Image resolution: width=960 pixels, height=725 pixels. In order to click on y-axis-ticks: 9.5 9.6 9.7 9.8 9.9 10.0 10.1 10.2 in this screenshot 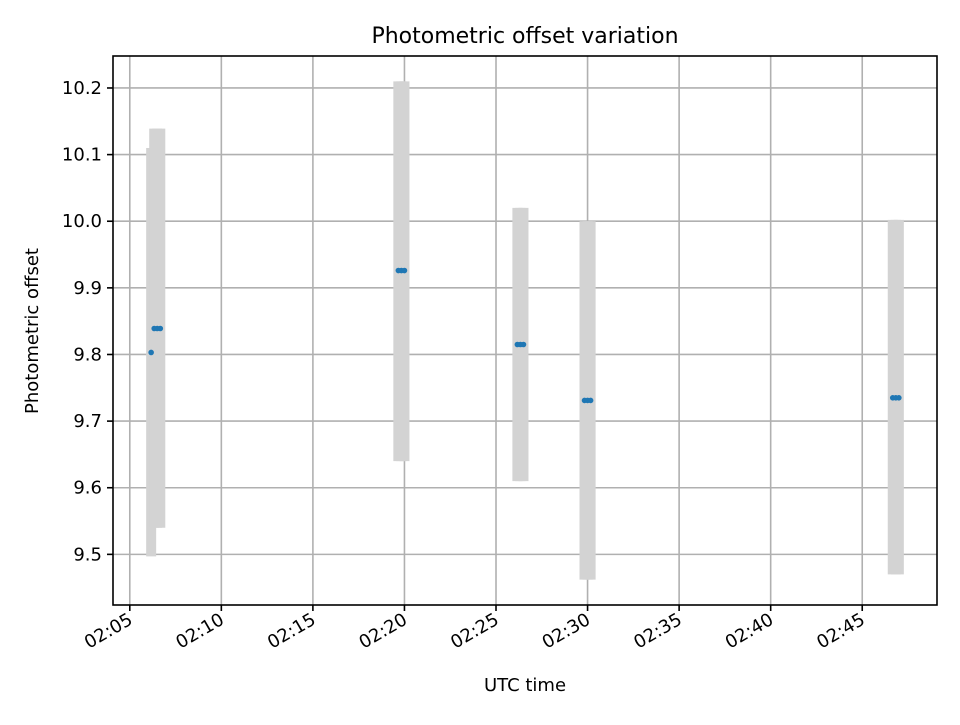, I will do `click(87, 321)`.